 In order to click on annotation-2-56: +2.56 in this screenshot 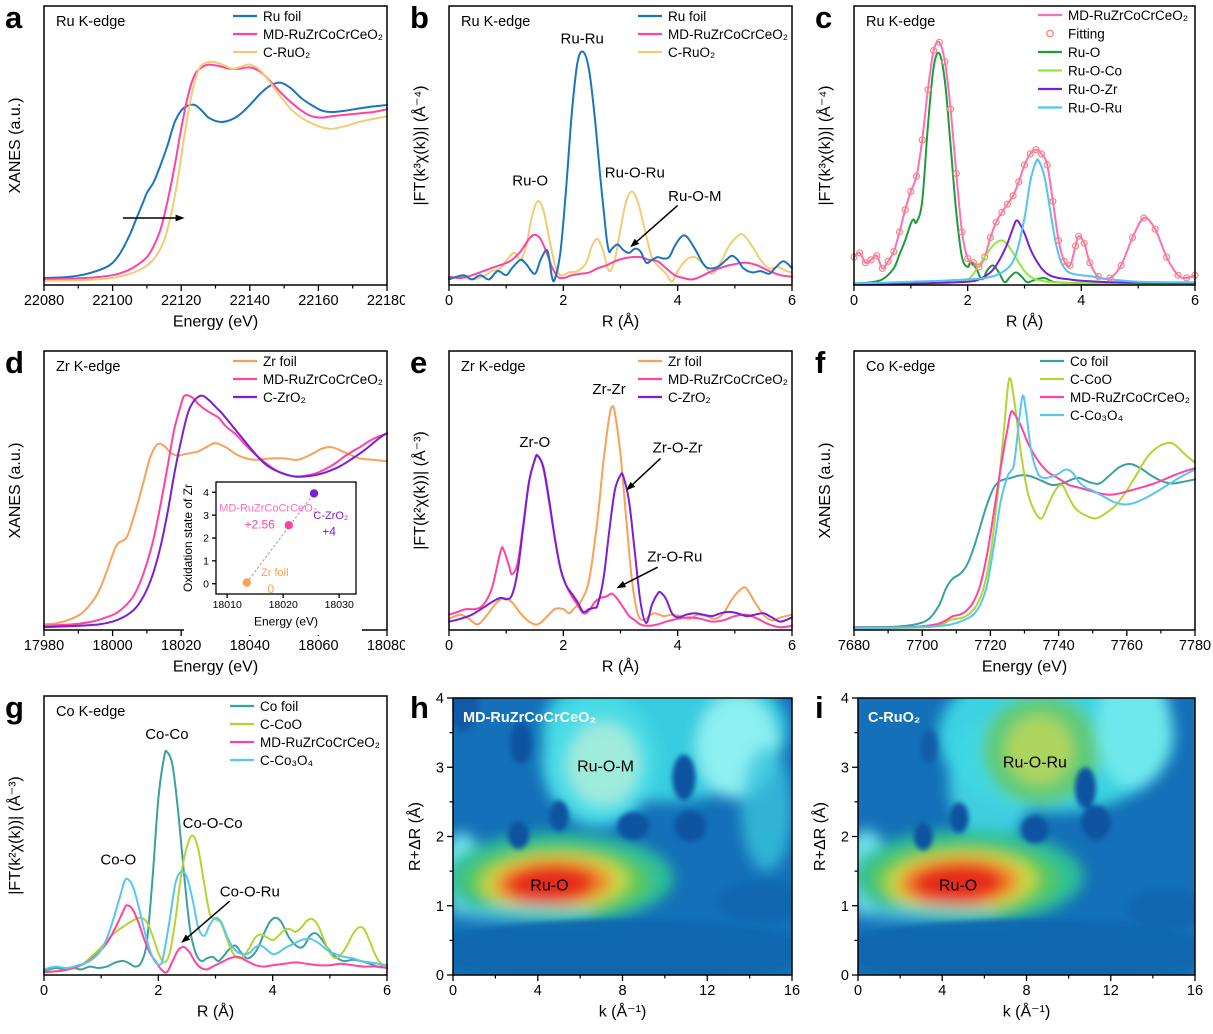, I will do `click(259, 524)`.